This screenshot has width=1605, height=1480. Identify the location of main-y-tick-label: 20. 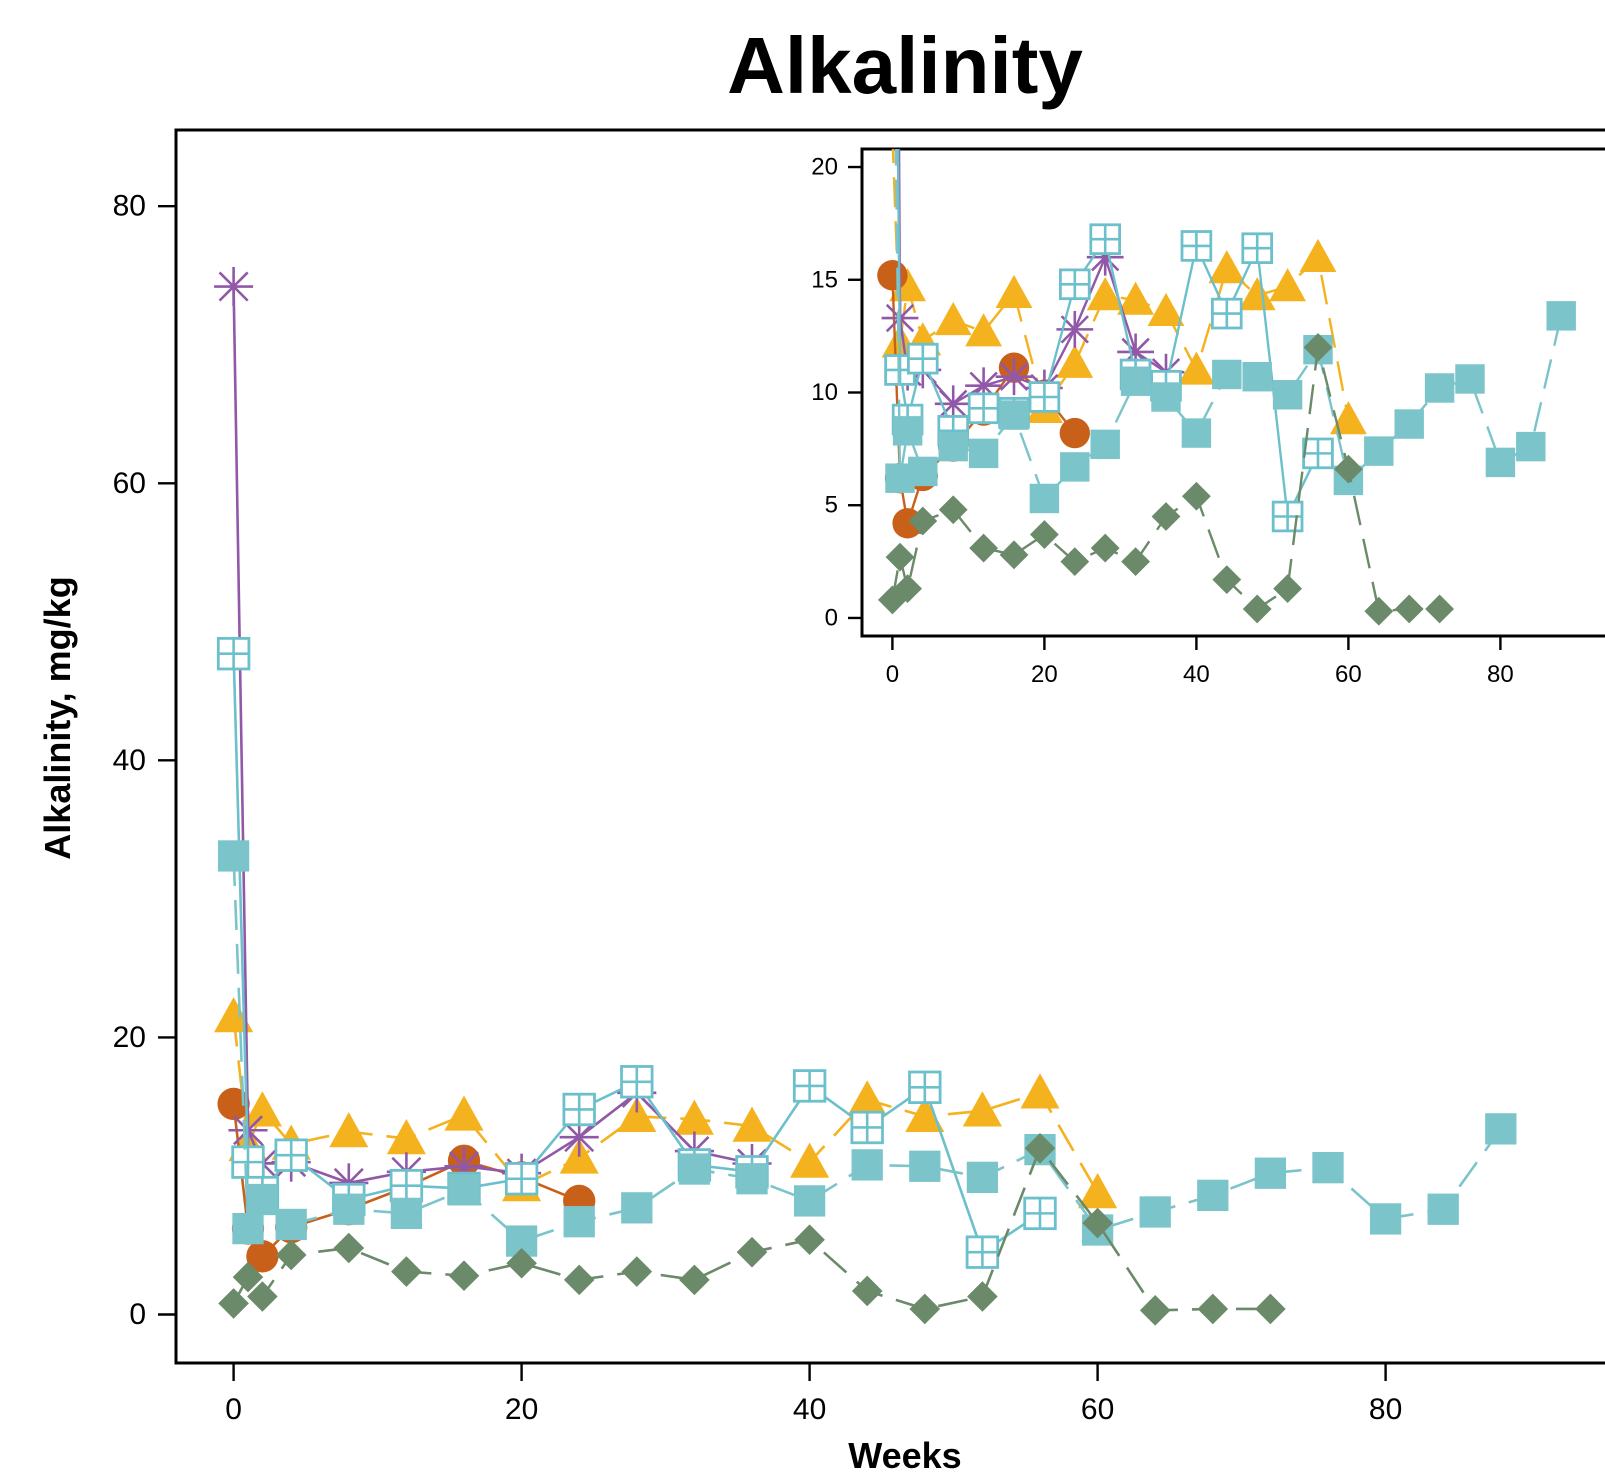
(129, 1037).